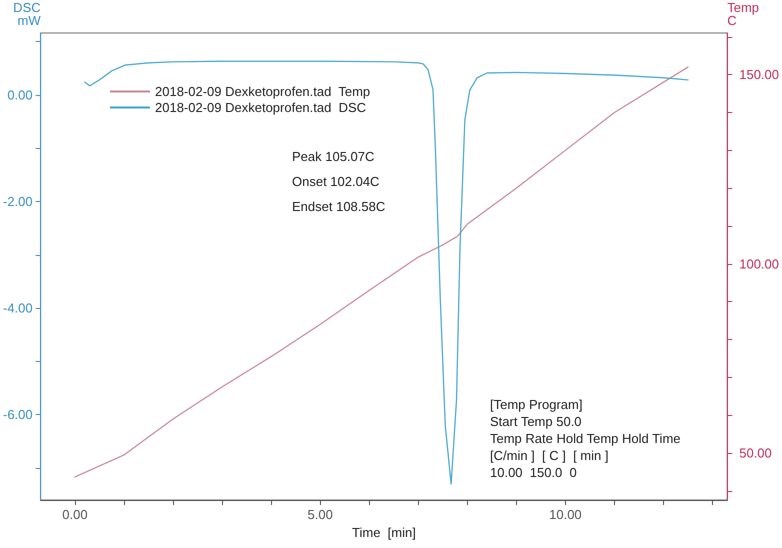 This screenshot has width=782, height=548. I want to click on annotation: Temp Rate Hold Temp Hold Time, so click(585, 438).